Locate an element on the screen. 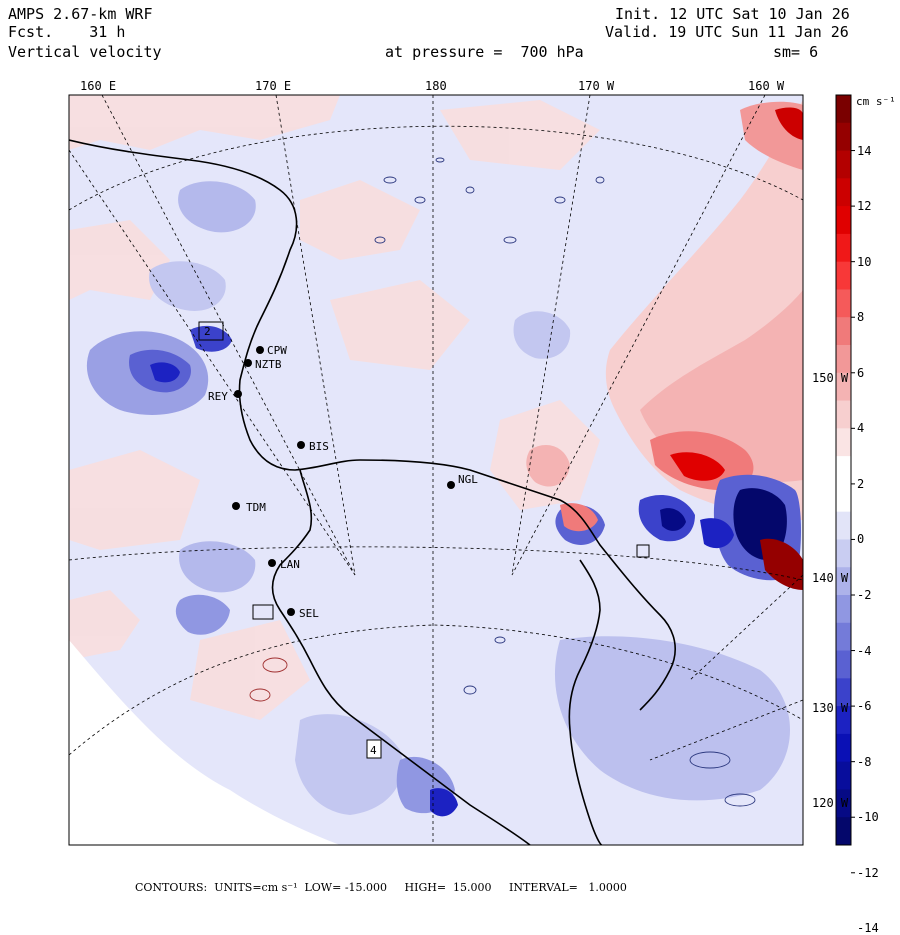 Image resolution: width=900 pixels, height=935 pixels. model-title: AMPS 2.67-km WRF is located at coordinates (80, 14).